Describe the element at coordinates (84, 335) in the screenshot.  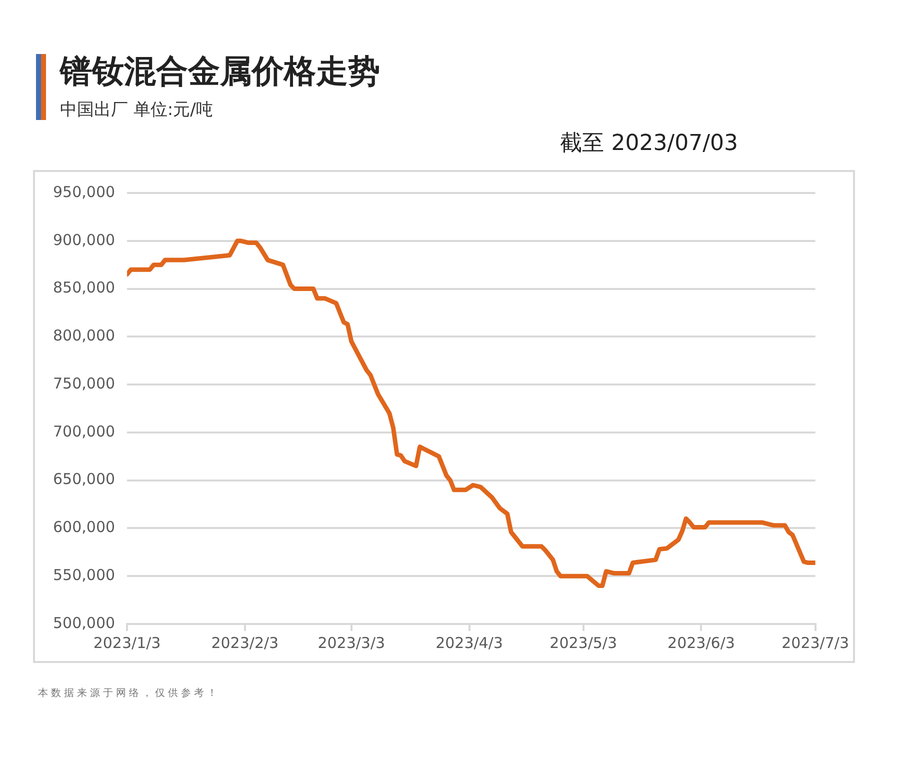
I see `y-tick-label: 800,000` at that location.